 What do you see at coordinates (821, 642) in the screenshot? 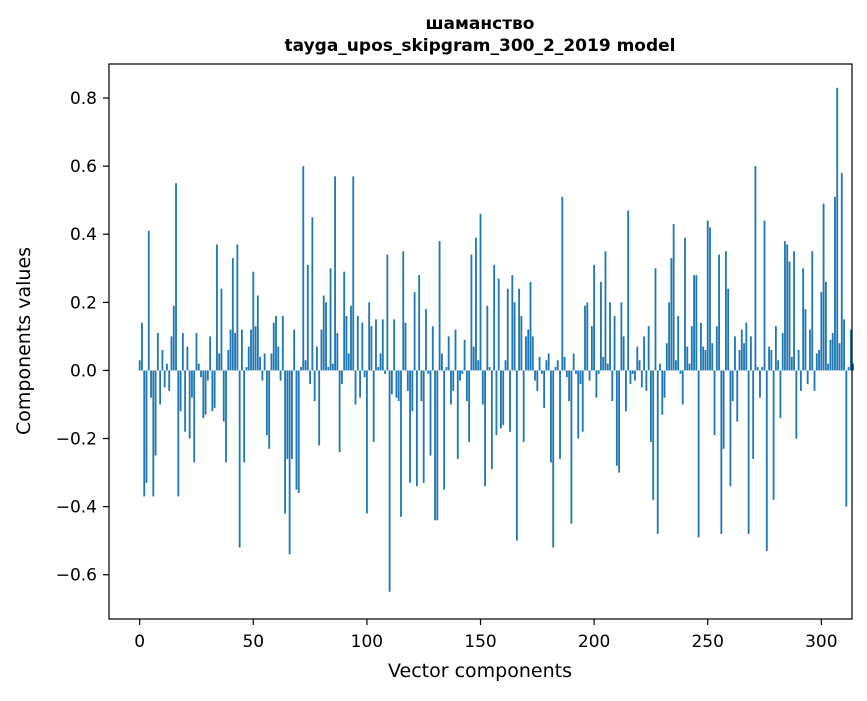
I see `x-tick-label: 300` at bounding box center [821, 642].